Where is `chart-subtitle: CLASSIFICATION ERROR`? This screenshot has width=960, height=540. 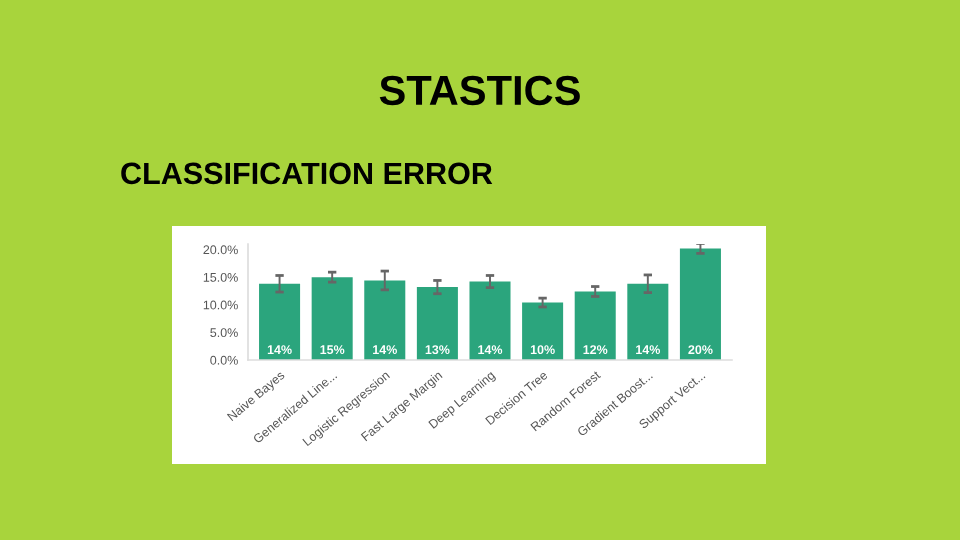 chart-subtitle: CLASSIFICATION ERROR is located at coordinates (307, 173).